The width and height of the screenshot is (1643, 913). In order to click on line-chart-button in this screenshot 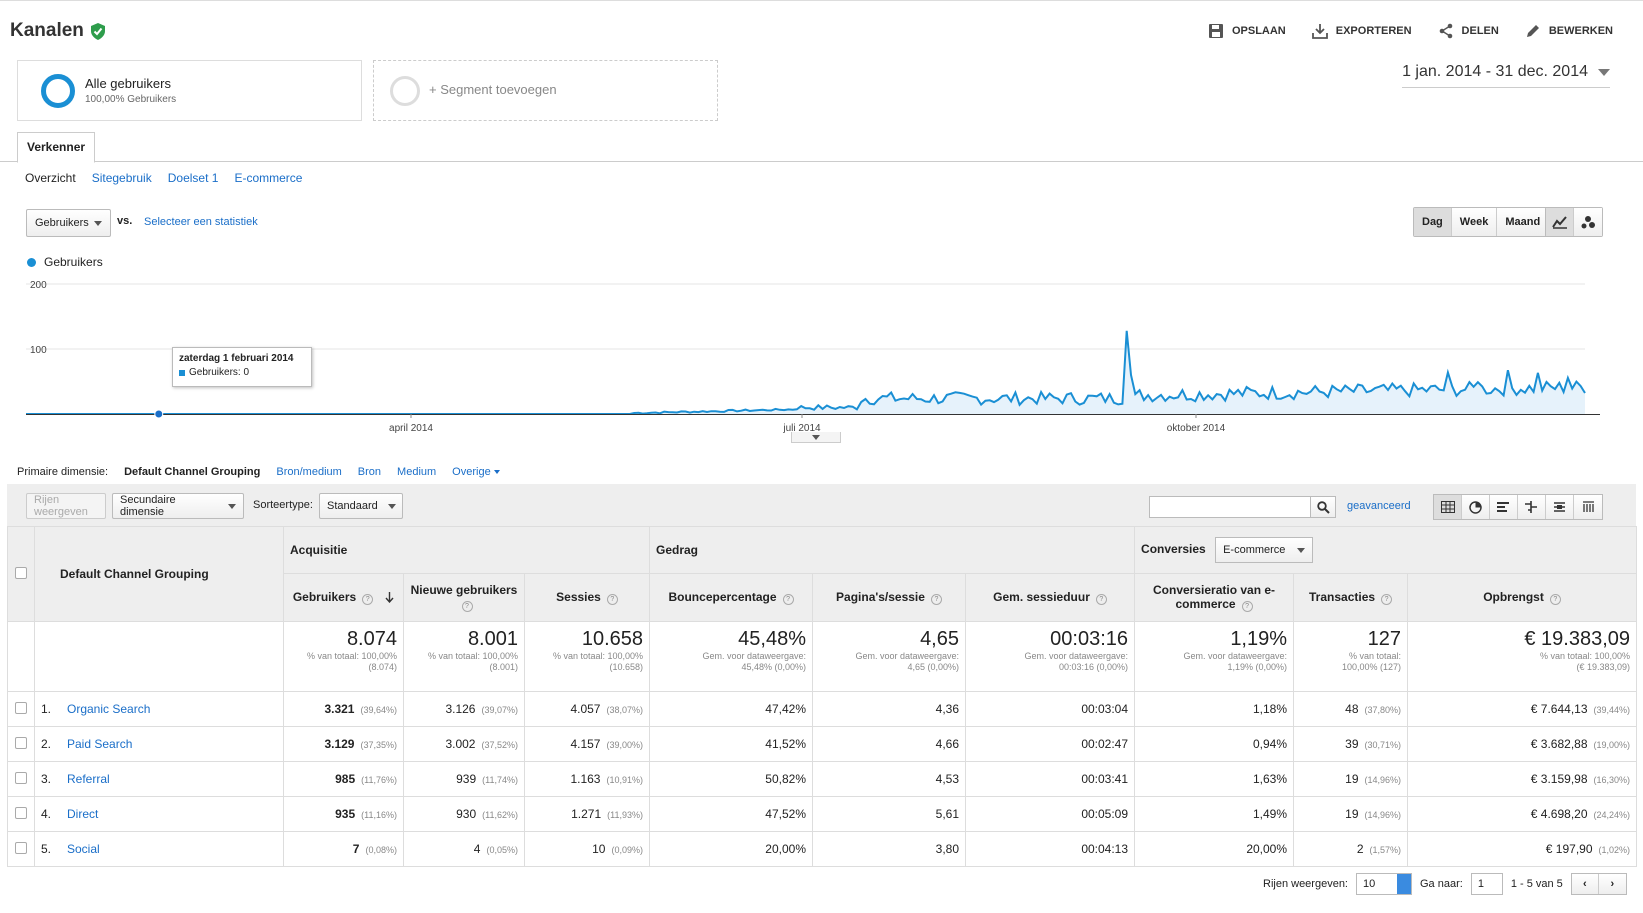, I will do `click(1560, 222)`.